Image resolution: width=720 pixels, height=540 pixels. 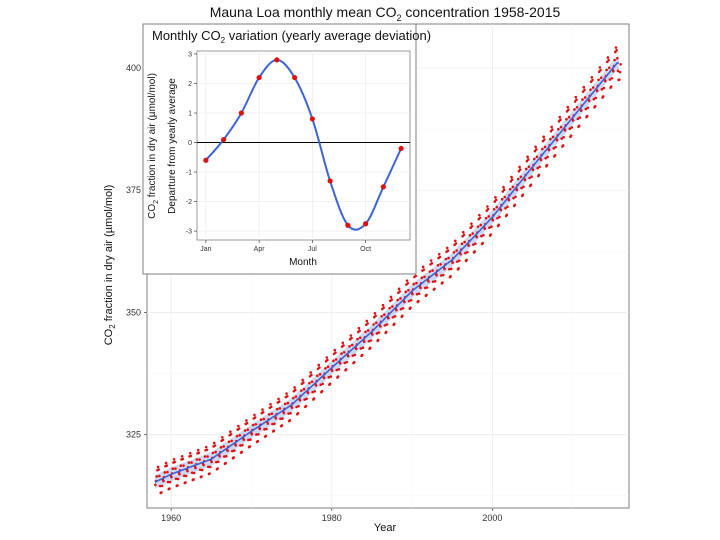 I want to click on inset-y-tick-label: 3, so click(x=190, y=54).